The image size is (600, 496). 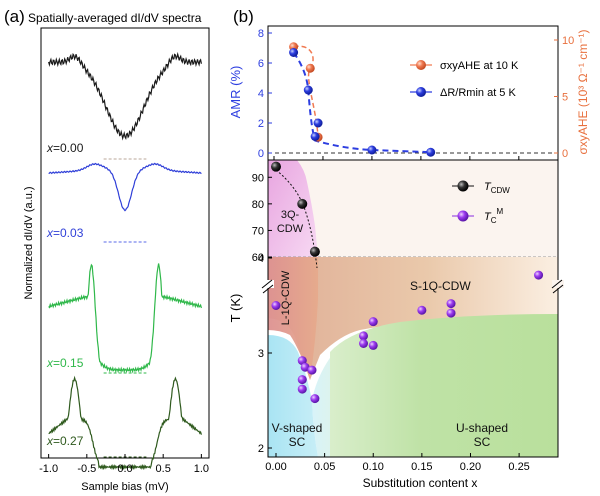 What do you see at coordinates (201, 469) in the screenshot?
I see `x-tick-label: 1.0` at bounding box center [201, 469].